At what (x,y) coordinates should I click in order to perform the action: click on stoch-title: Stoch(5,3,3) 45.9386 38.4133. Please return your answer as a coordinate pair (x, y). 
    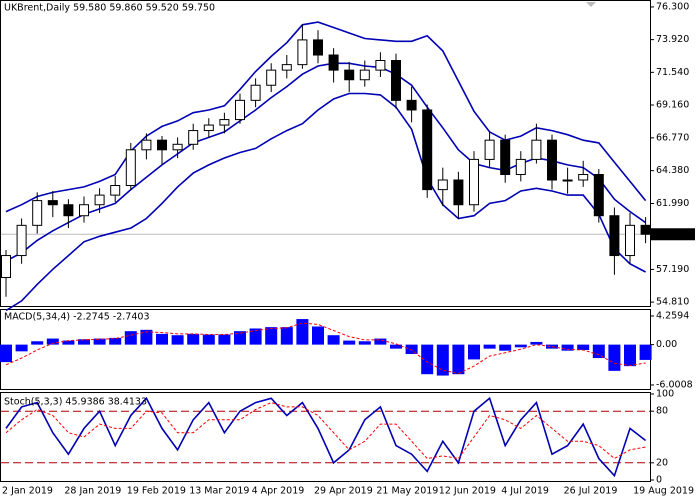
    Looking at the image, I should click on (75, 402).